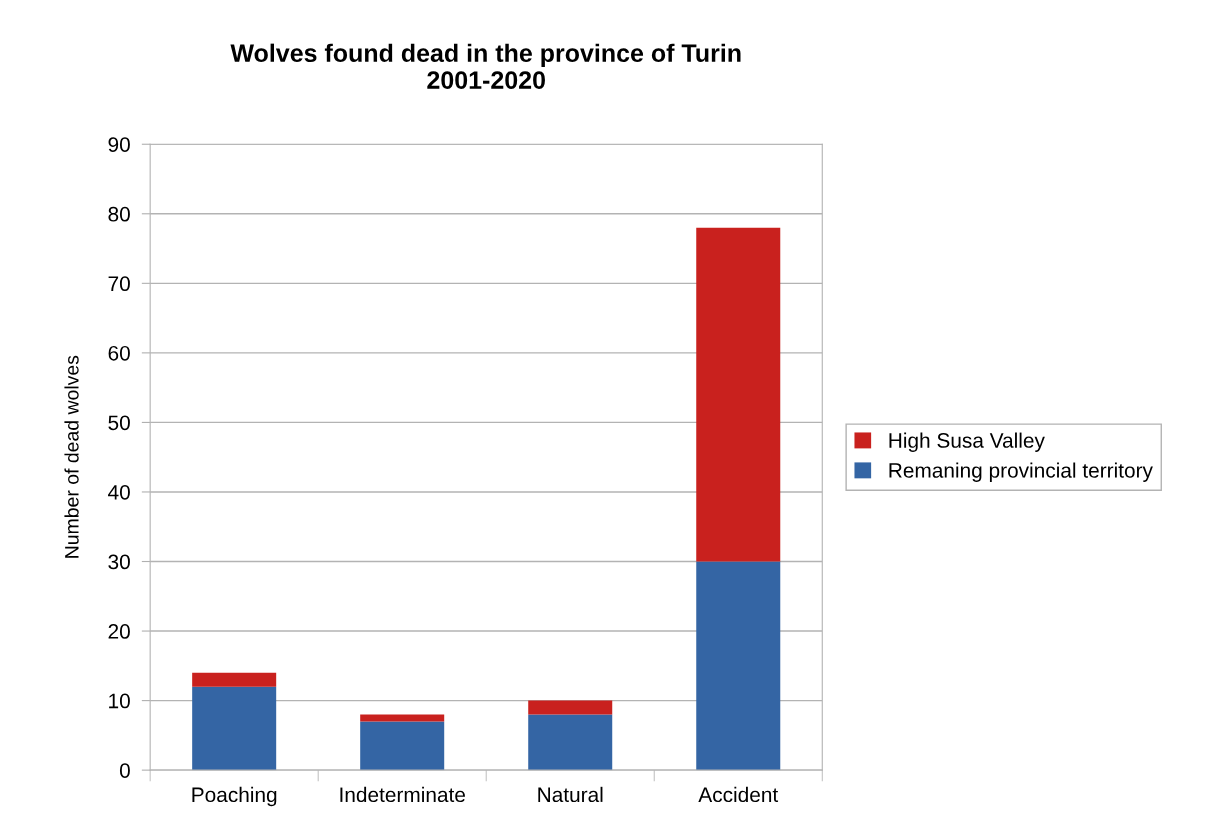 This screenshot has width=1211, height=829. What do you see at coordinates (402, 794) in the screenshot?
I see `x-tick-label: Indeterminate` at bounding box center [402, 794].